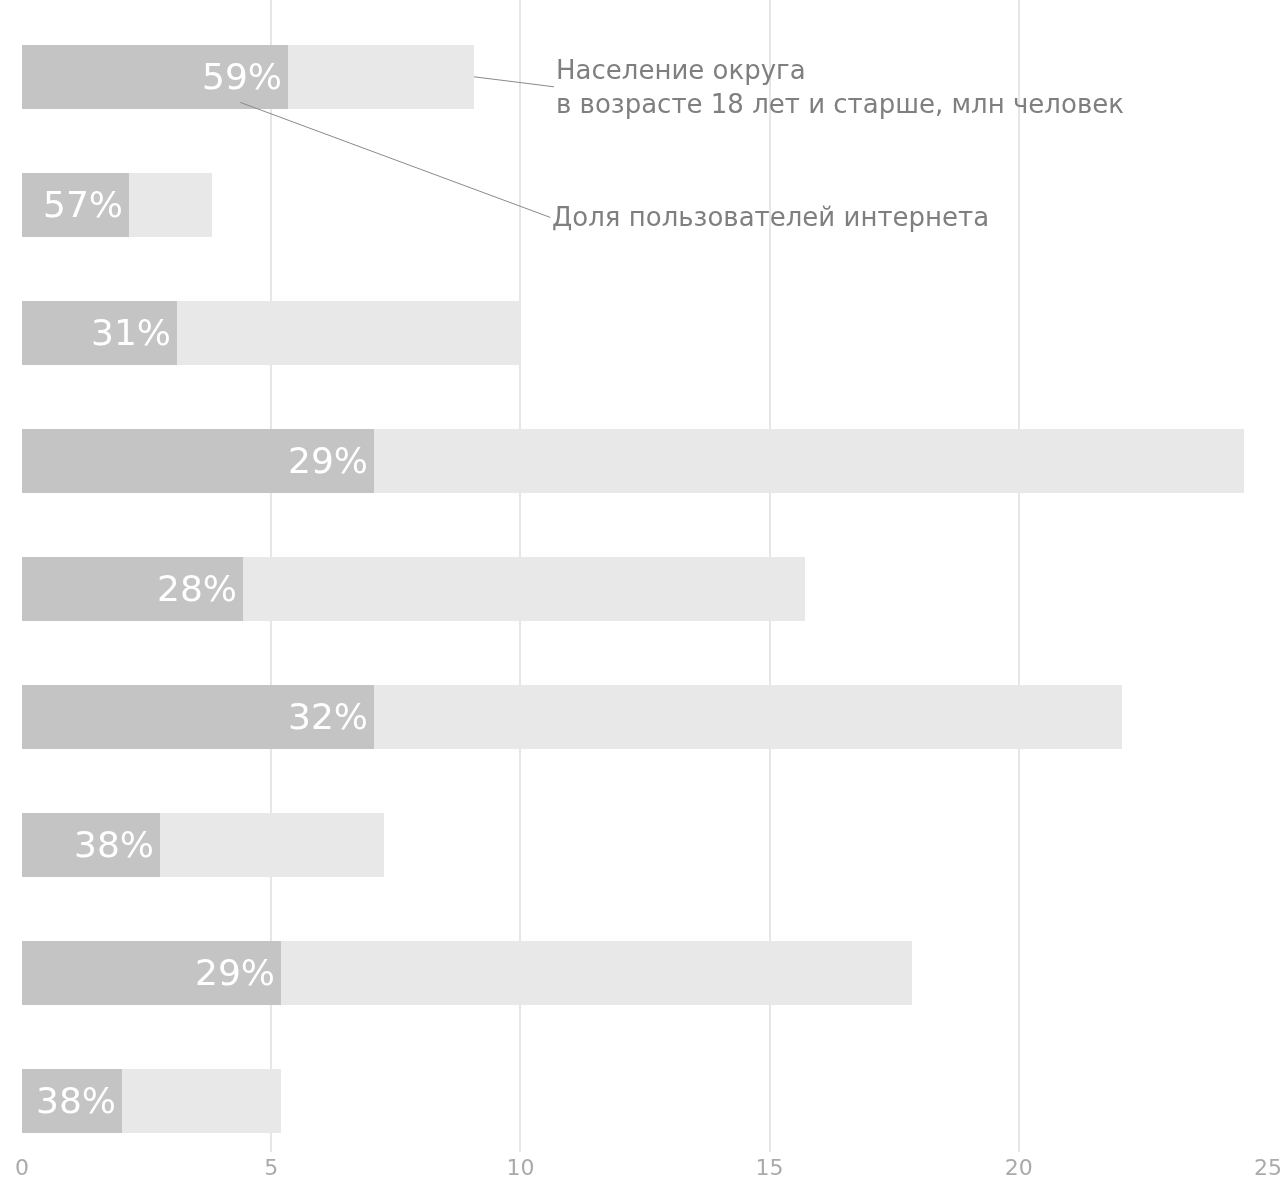 Image resolution: width=1285 pixels, height=1202 pixels. I want to click on annotation: 28%, so click(197, 588).